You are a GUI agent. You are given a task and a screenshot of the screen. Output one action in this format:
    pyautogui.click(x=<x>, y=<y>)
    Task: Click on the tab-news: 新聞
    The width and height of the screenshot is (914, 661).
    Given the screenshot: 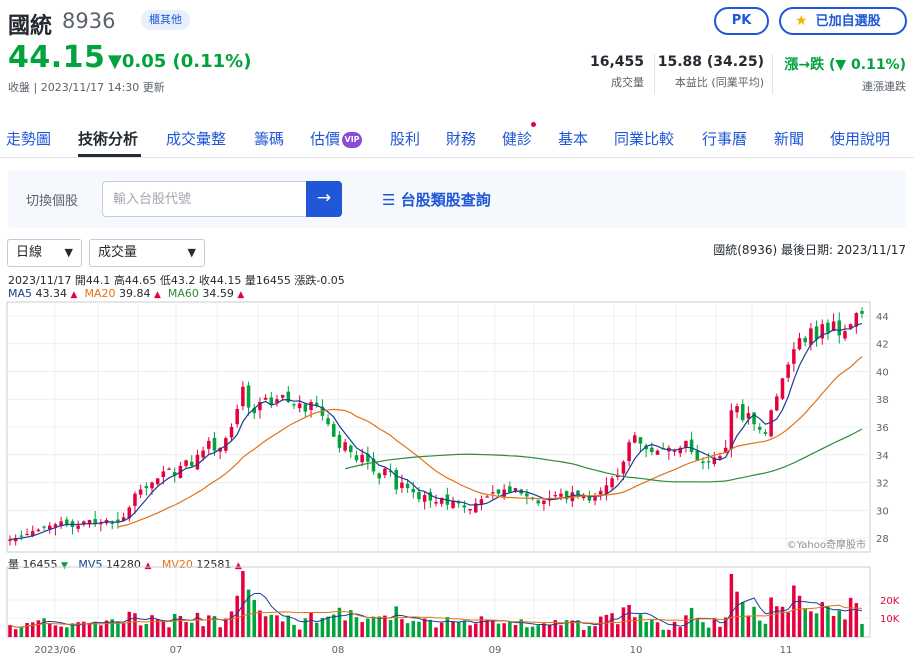 What is the action you would take?
    pyautogui.click(x=789, y=139)
    